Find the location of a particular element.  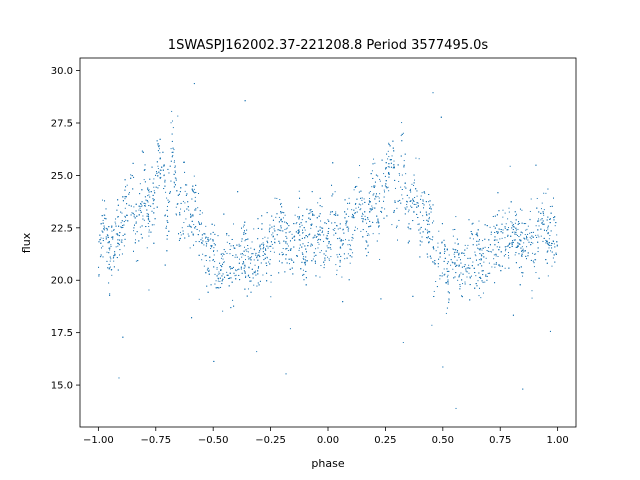

x-tick-label: 0.25 is located at coordinates (385, 440).